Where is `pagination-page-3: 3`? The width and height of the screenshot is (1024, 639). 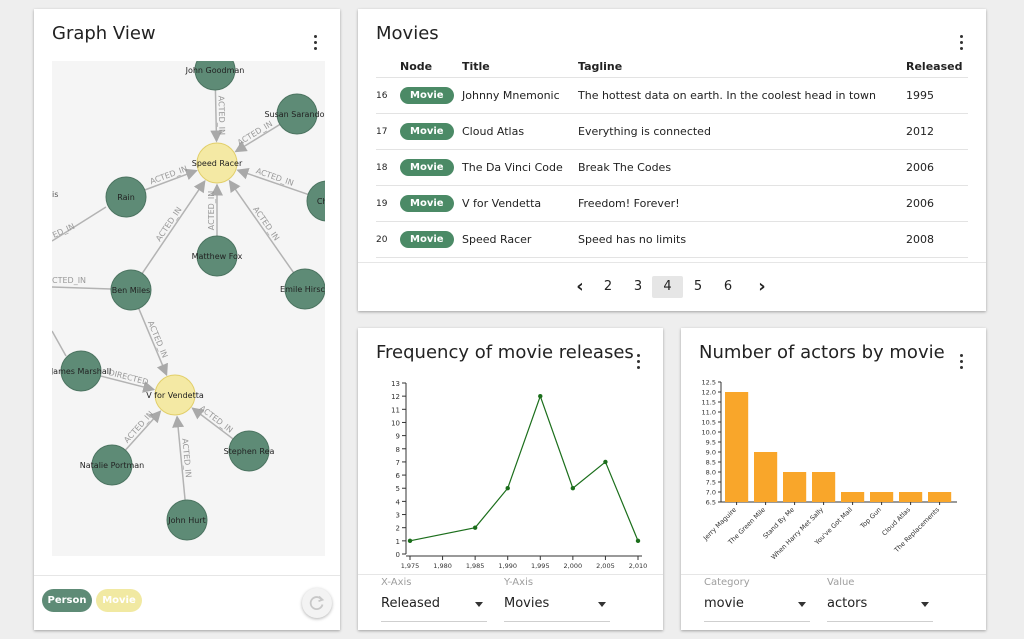
pagination-page-3: 3 is located at coordinates (638, 286).